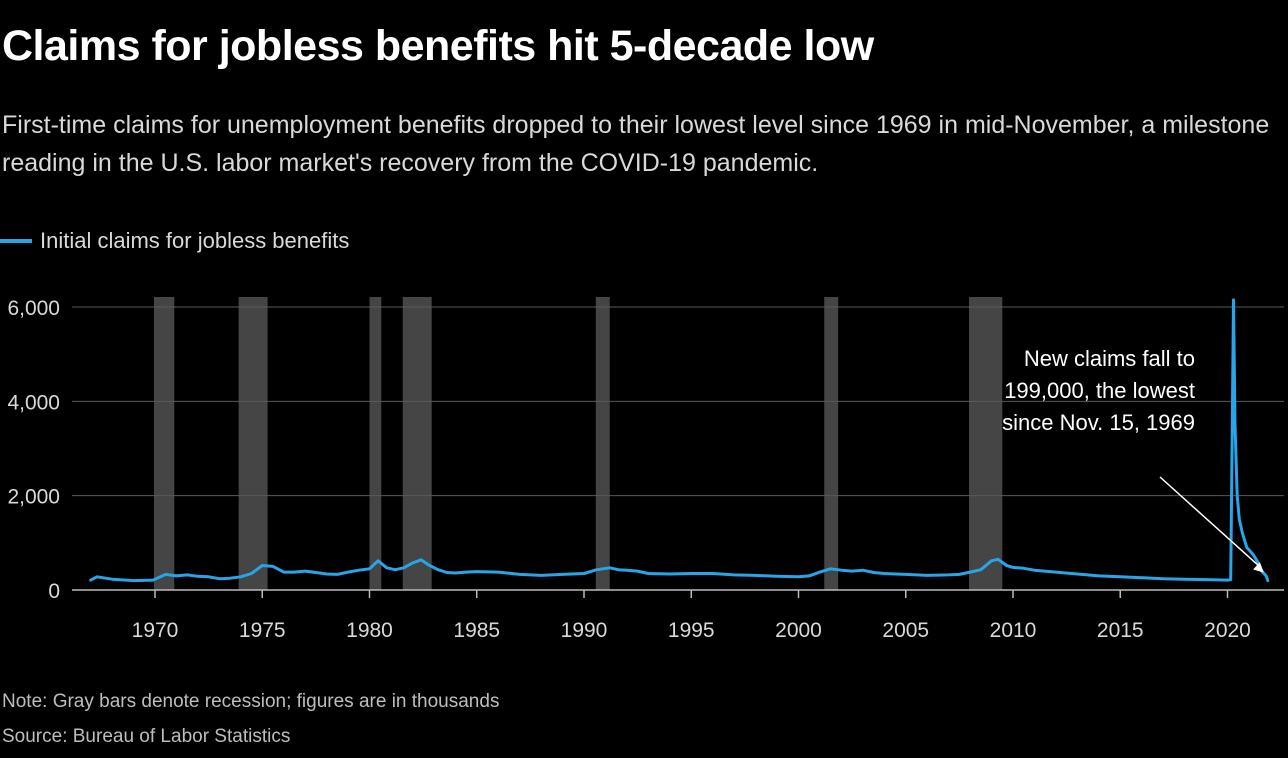 This screenshot has width=1288, height=758. What do you see at coordinates (195, 240) in the screenshot?
I see `legend-label: Initial claims for jobless benefits` at bounding box center [195, 240].